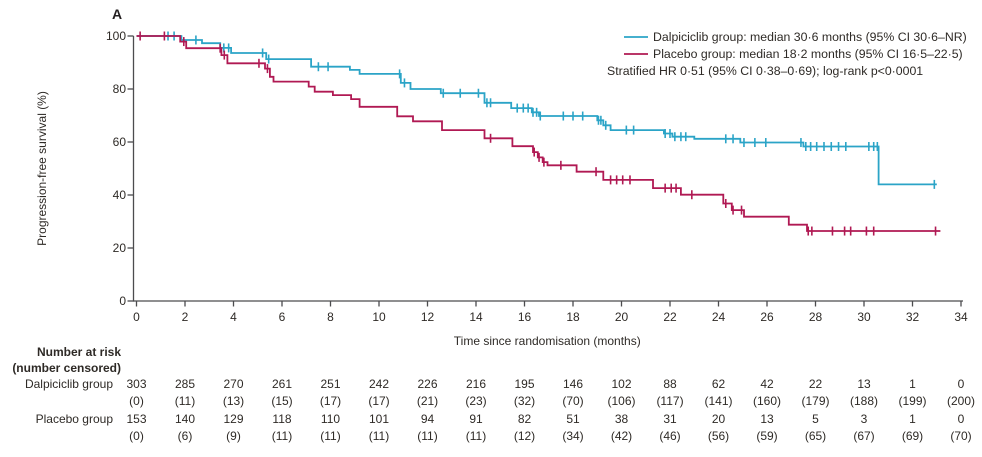 This screenshot has width=982, height=457. I want to click on censored-count: (15), so click(282, 401).